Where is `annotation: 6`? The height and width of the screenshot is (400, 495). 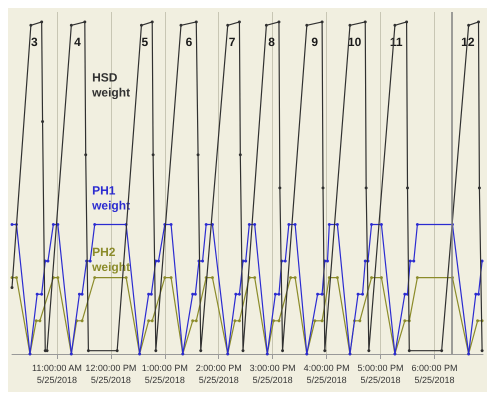
annotation: 6 is located at coordinates (189, 41).